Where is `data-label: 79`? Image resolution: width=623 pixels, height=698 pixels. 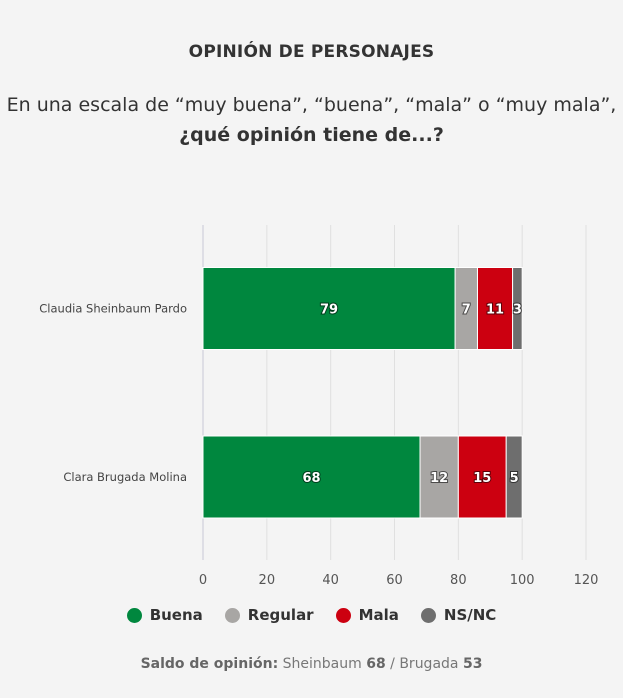 data-label: 79 is located at coordinates (329, 310).